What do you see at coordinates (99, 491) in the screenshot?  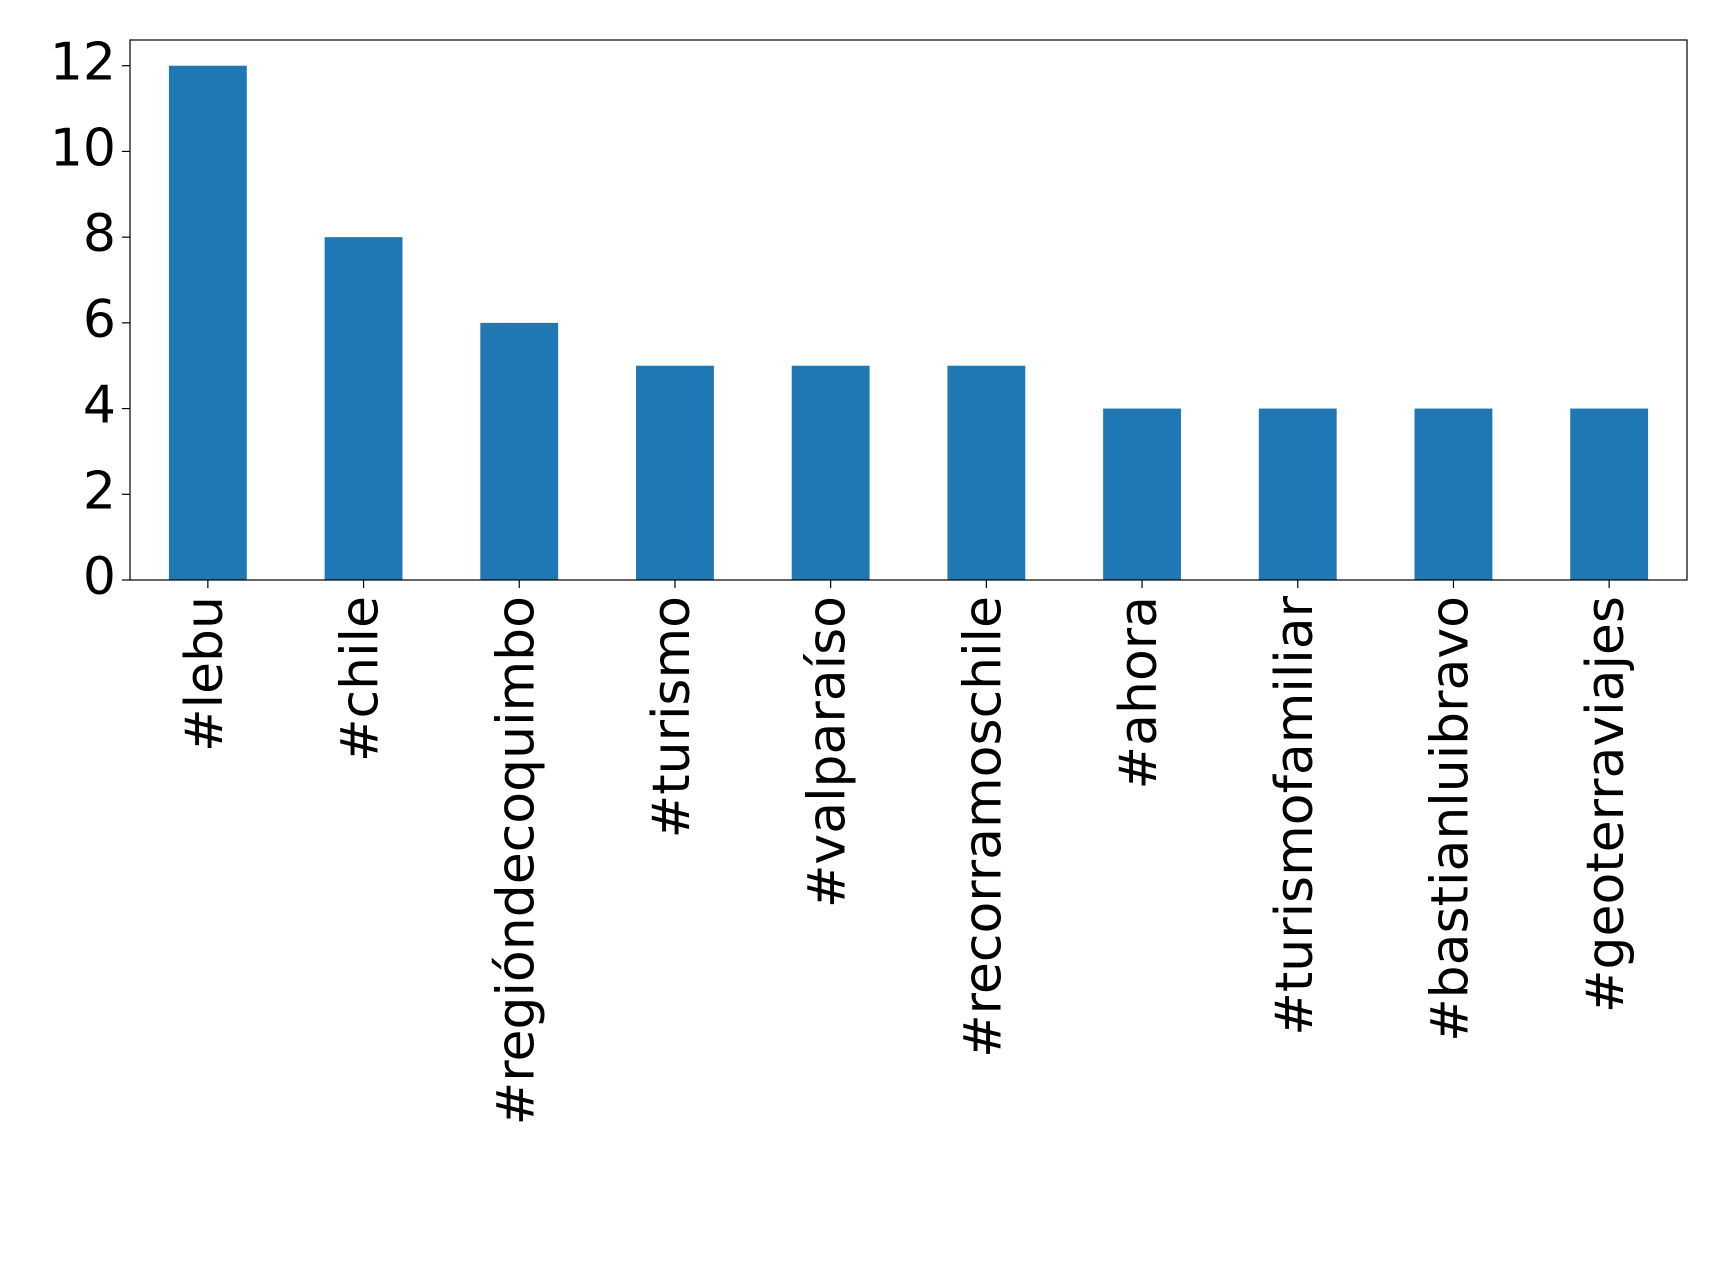 I see `y-tick-label: 2` at bounding box center [99, 491].